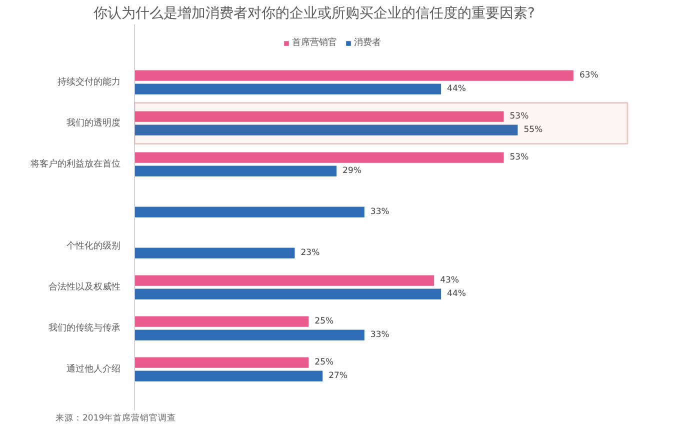 The image size is (690, 441). I want to click on legend-label: 首席营销官, so click(314, 42).